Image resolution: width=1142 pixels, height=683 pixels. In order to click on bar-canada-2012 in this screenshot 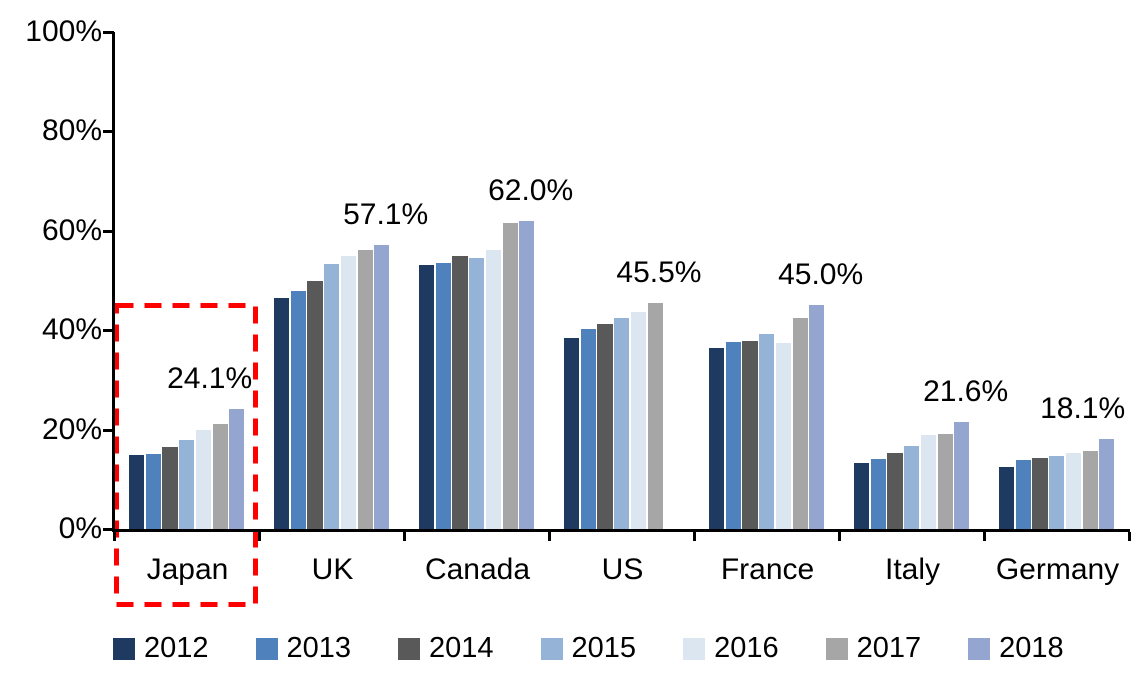, I will do `click(427, 397)`.